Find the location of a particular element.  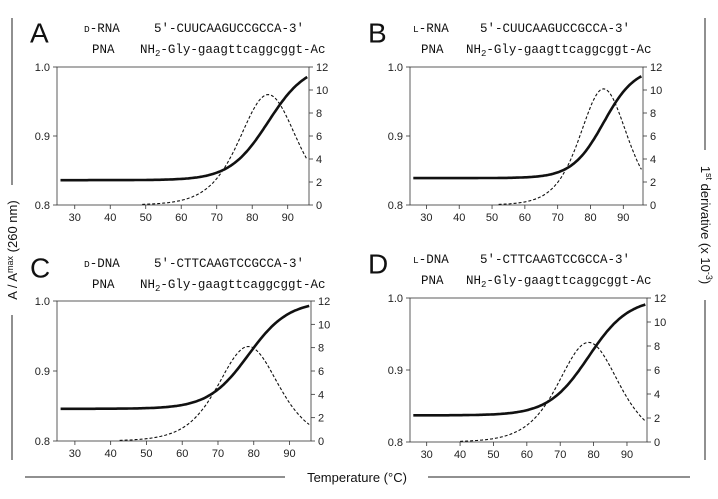

derivative-curve-c is located at coordinates (214, 393).